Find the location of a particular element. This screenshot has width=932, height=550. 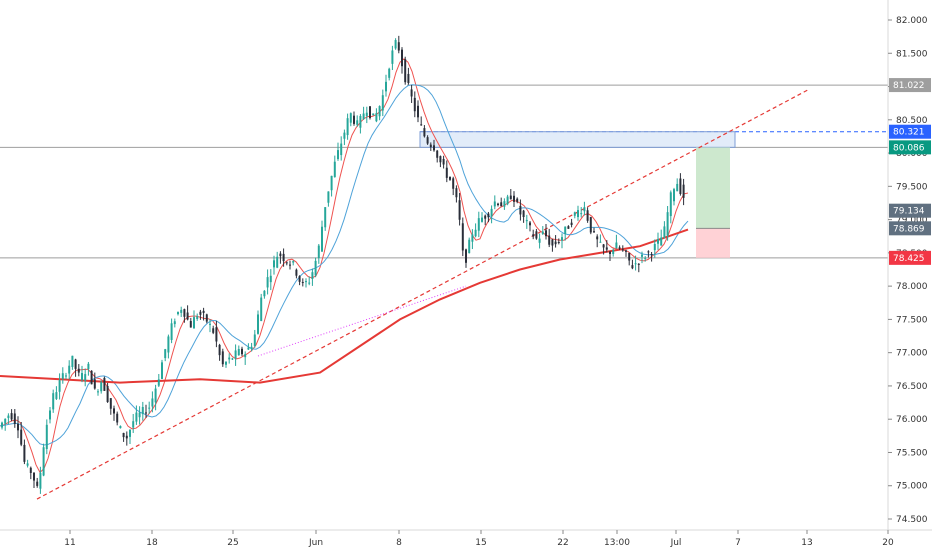

x-tick-label: 13:00 is located at coordinates (617, 543).